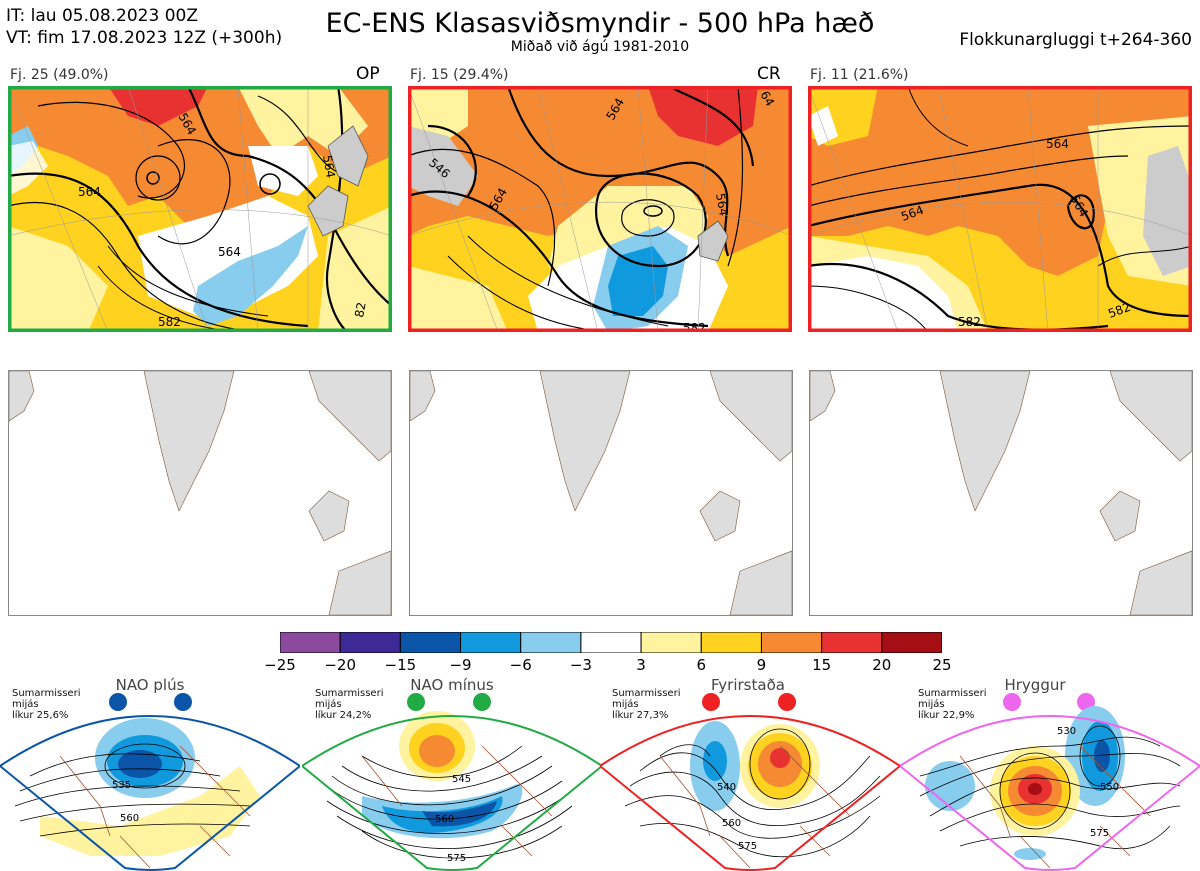 Image resolution: width=1200 pixels, height=871 pixels. What do you see at coordinates (1035, 685) in the screenshot?
I see `regime-4-title: Hryggur` at bounding box center [1035, 685].